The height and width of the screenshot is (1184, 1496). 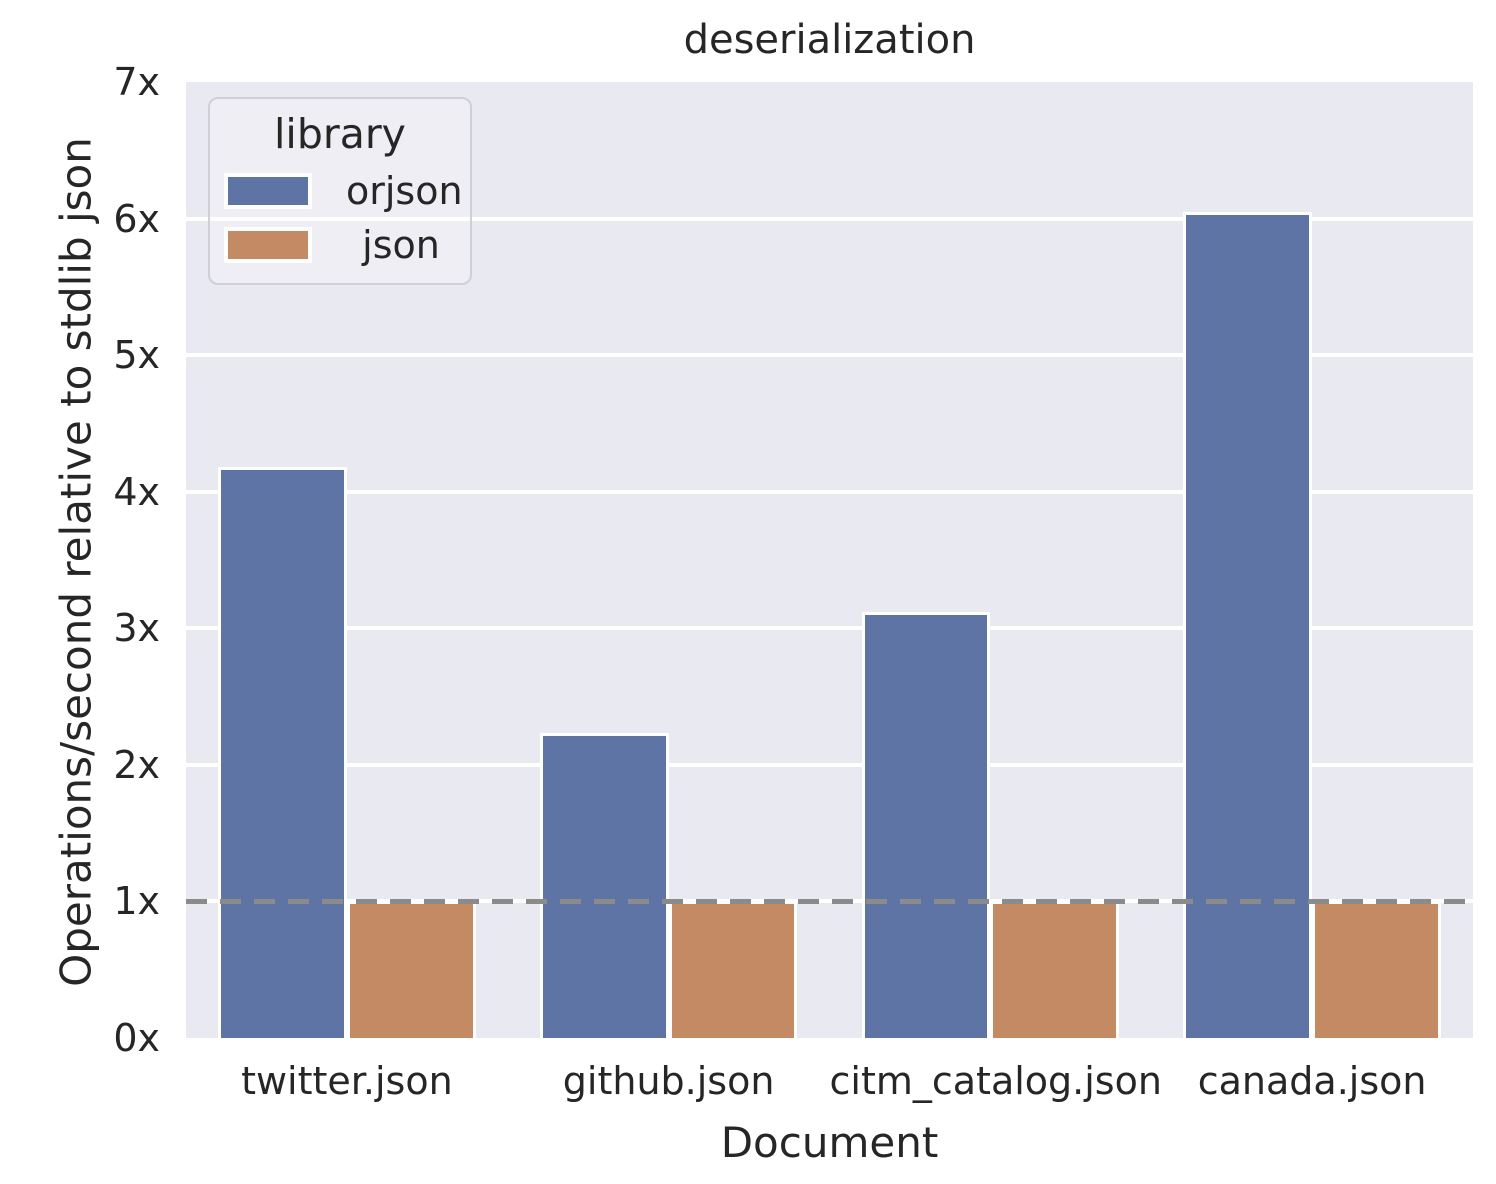 What do you see at coordinates (604, 885) in the screenshot?
I see `bar-orjson-github.json` at bounding box center [604, 885].